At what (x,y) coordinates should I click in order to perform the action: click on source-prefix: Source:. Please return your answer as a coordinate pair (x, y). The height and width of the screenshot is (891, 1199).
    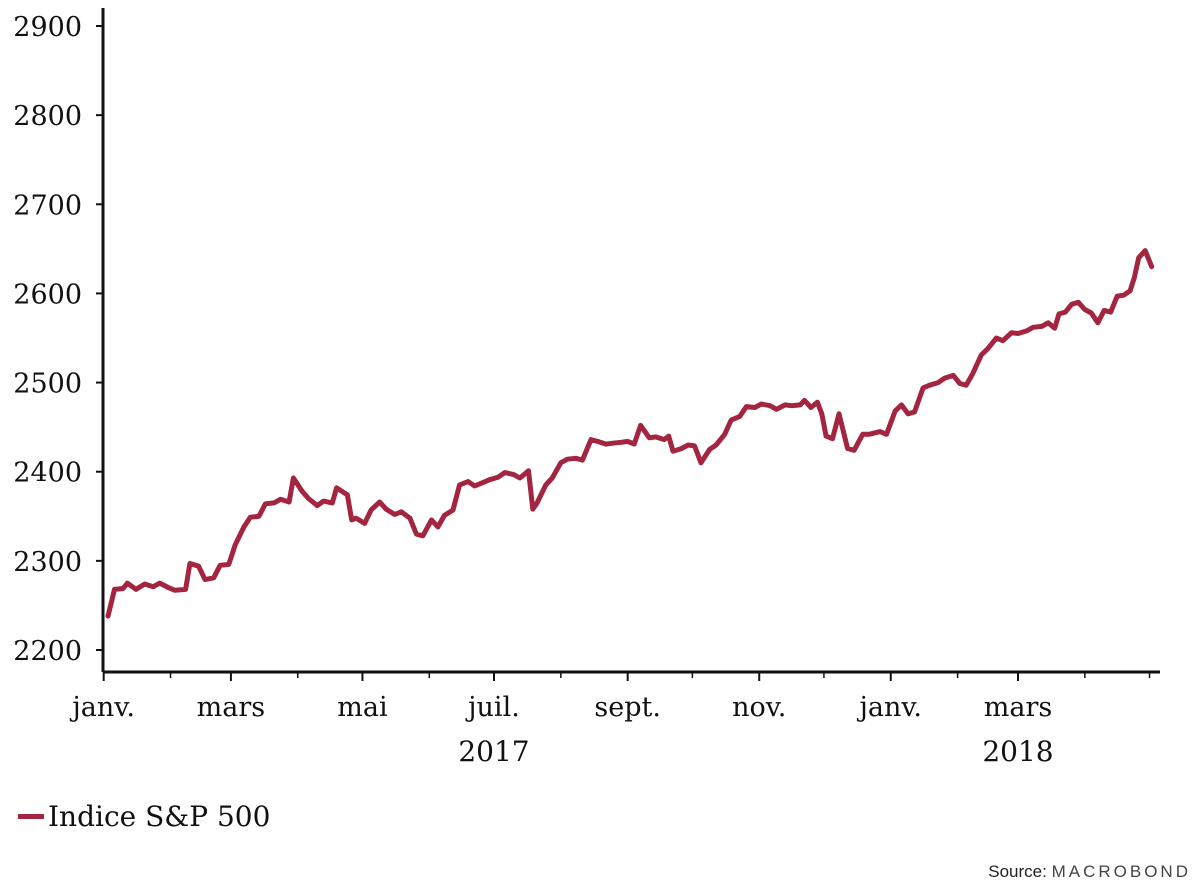
    Looking at the image, I should click on (1017, 871).